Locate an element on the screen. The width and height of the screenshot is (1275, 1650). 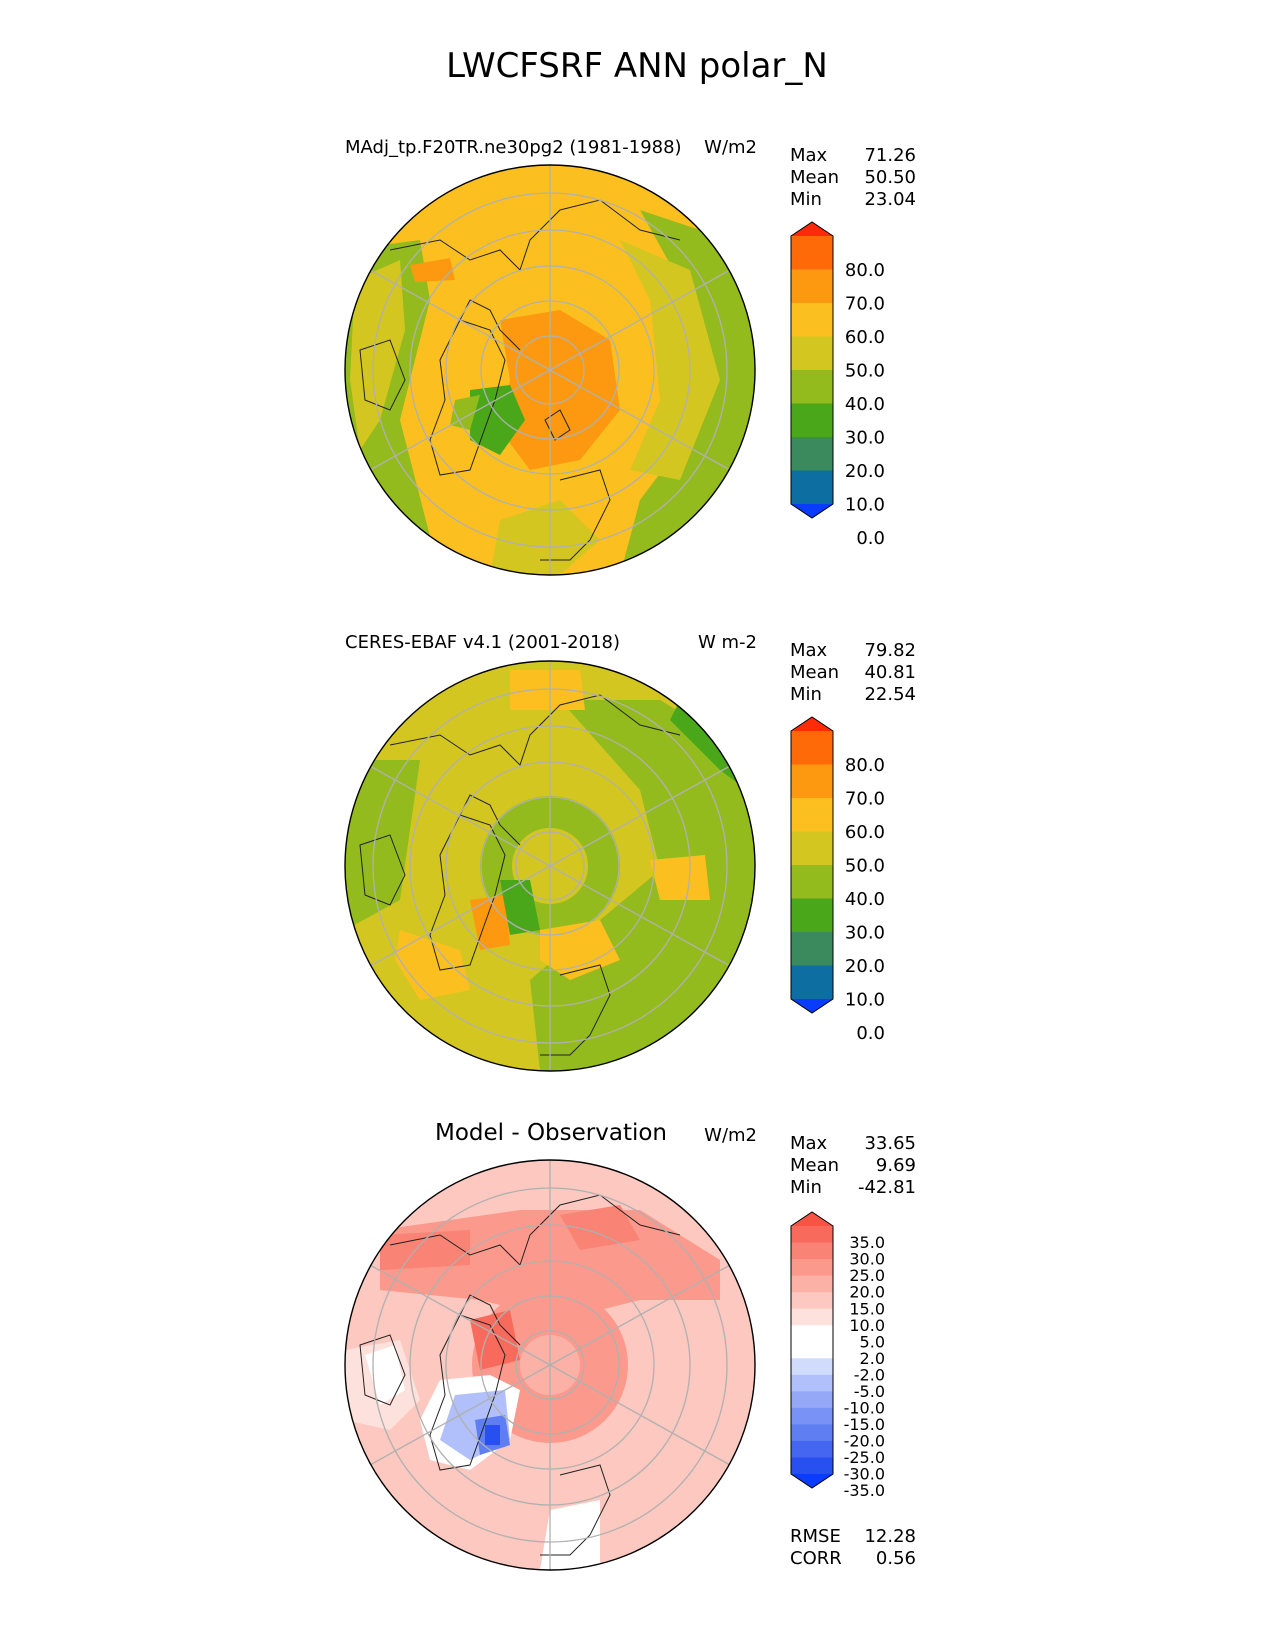
panel-model-graticule is located at coordinates (550, 370).